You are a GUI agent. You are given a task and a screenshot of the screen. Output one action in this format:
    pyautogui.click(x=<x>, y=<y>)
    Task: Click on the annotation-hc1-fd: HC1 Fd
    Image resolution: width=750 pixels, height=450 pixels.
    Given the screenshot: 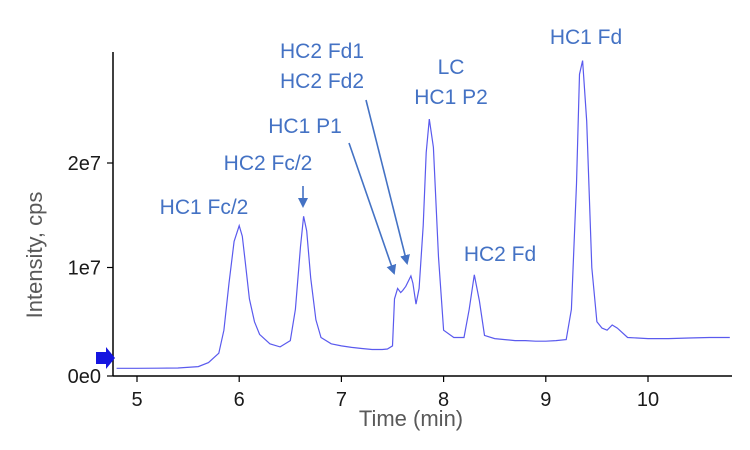 What is the action you would take?
    pyautogui.click(x=586, y=37)
    